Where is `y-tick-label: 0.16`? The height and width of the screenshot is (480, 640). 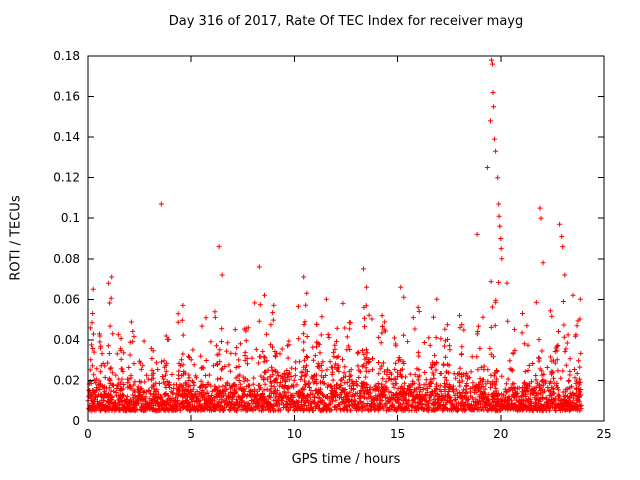
y-tick-label: 0.16 is located at coordinates (66, 97).